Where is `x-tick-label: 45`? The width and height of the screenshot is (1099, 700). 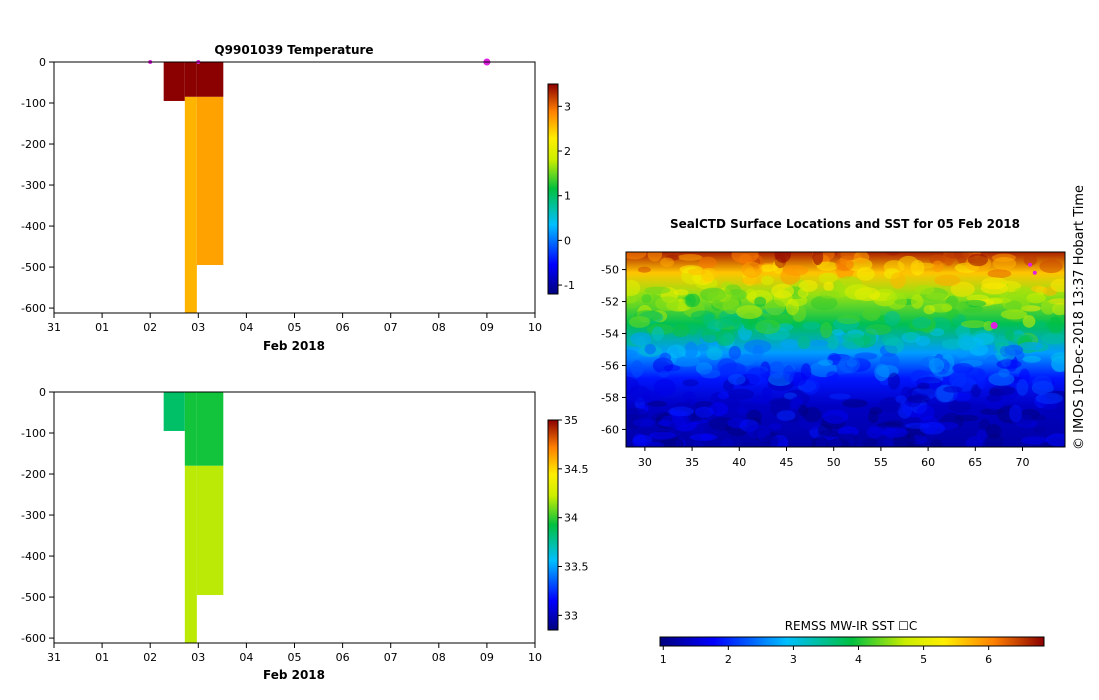 x-tick-label: 45 is located at coordinates (786, 462).